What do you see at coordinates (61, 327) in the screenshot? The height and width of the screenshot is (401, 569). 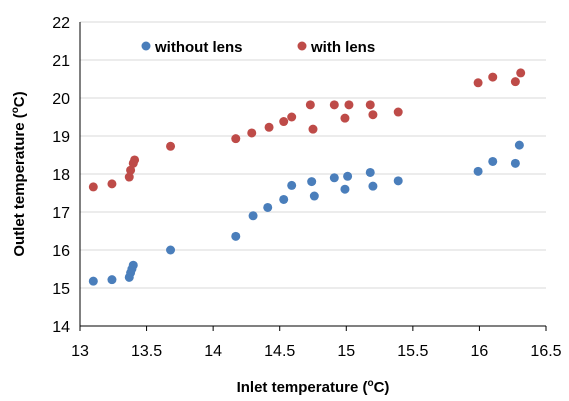 I see `y-tick-label: 14` at bounding box center [61, 327].